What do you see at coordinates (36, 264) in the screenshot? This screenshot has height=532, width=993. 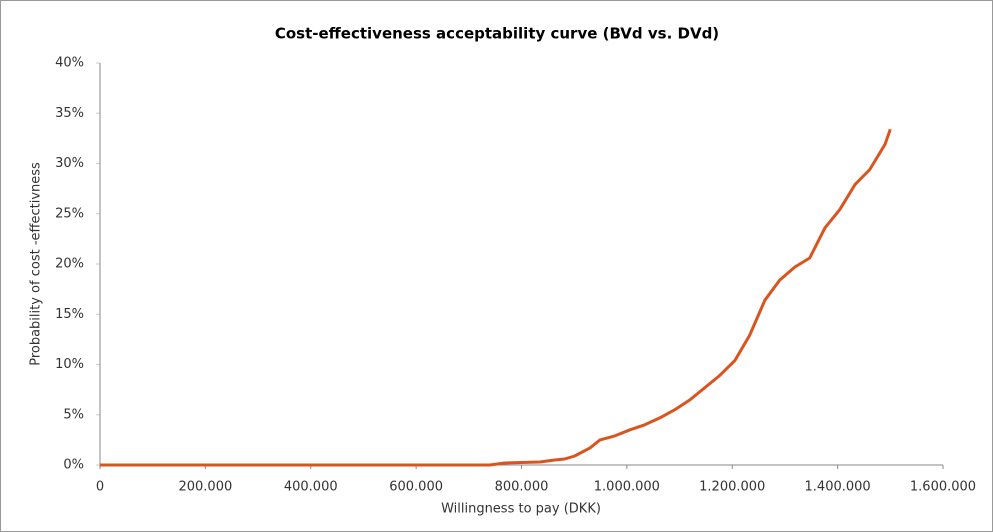 I see `y-axis-label: Probability of cost -effectivness` at bounding box center [36, 264].